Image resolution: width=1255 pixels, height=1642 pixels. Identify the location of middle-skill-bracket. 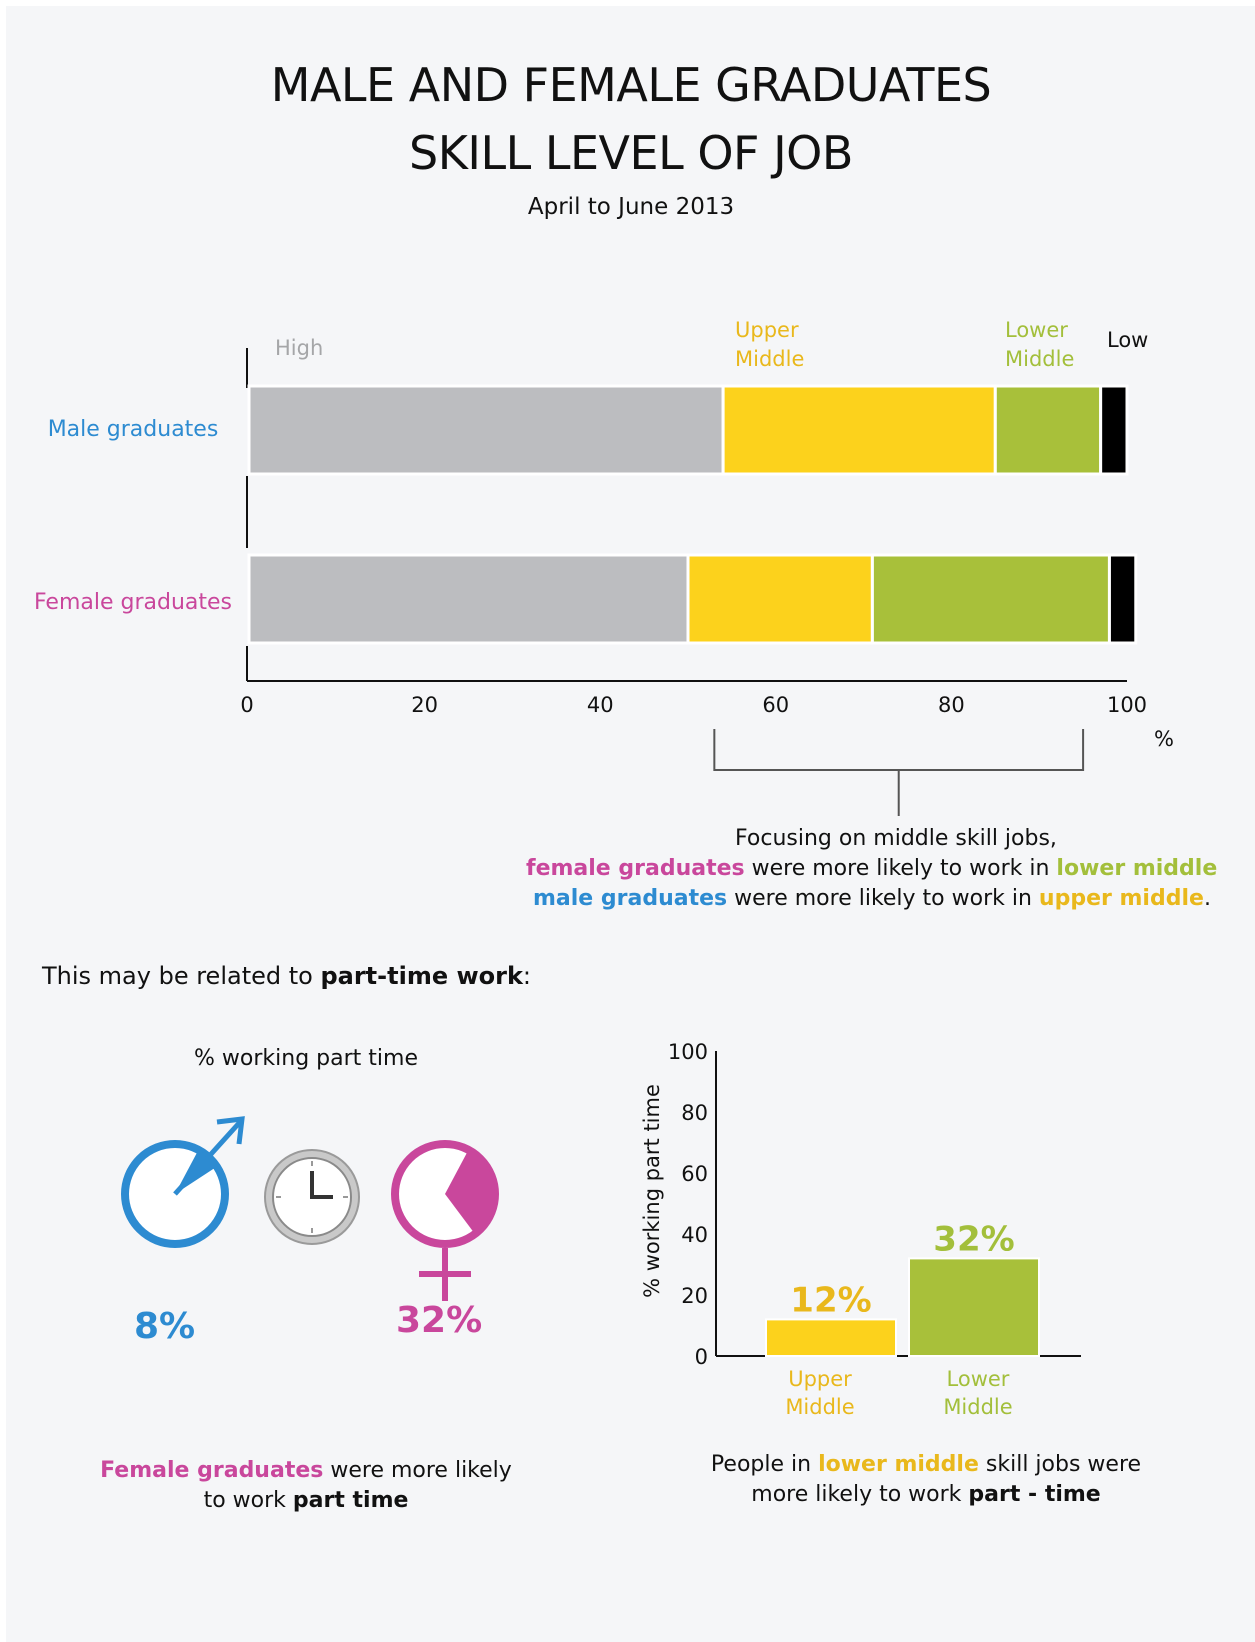
(898, 772).